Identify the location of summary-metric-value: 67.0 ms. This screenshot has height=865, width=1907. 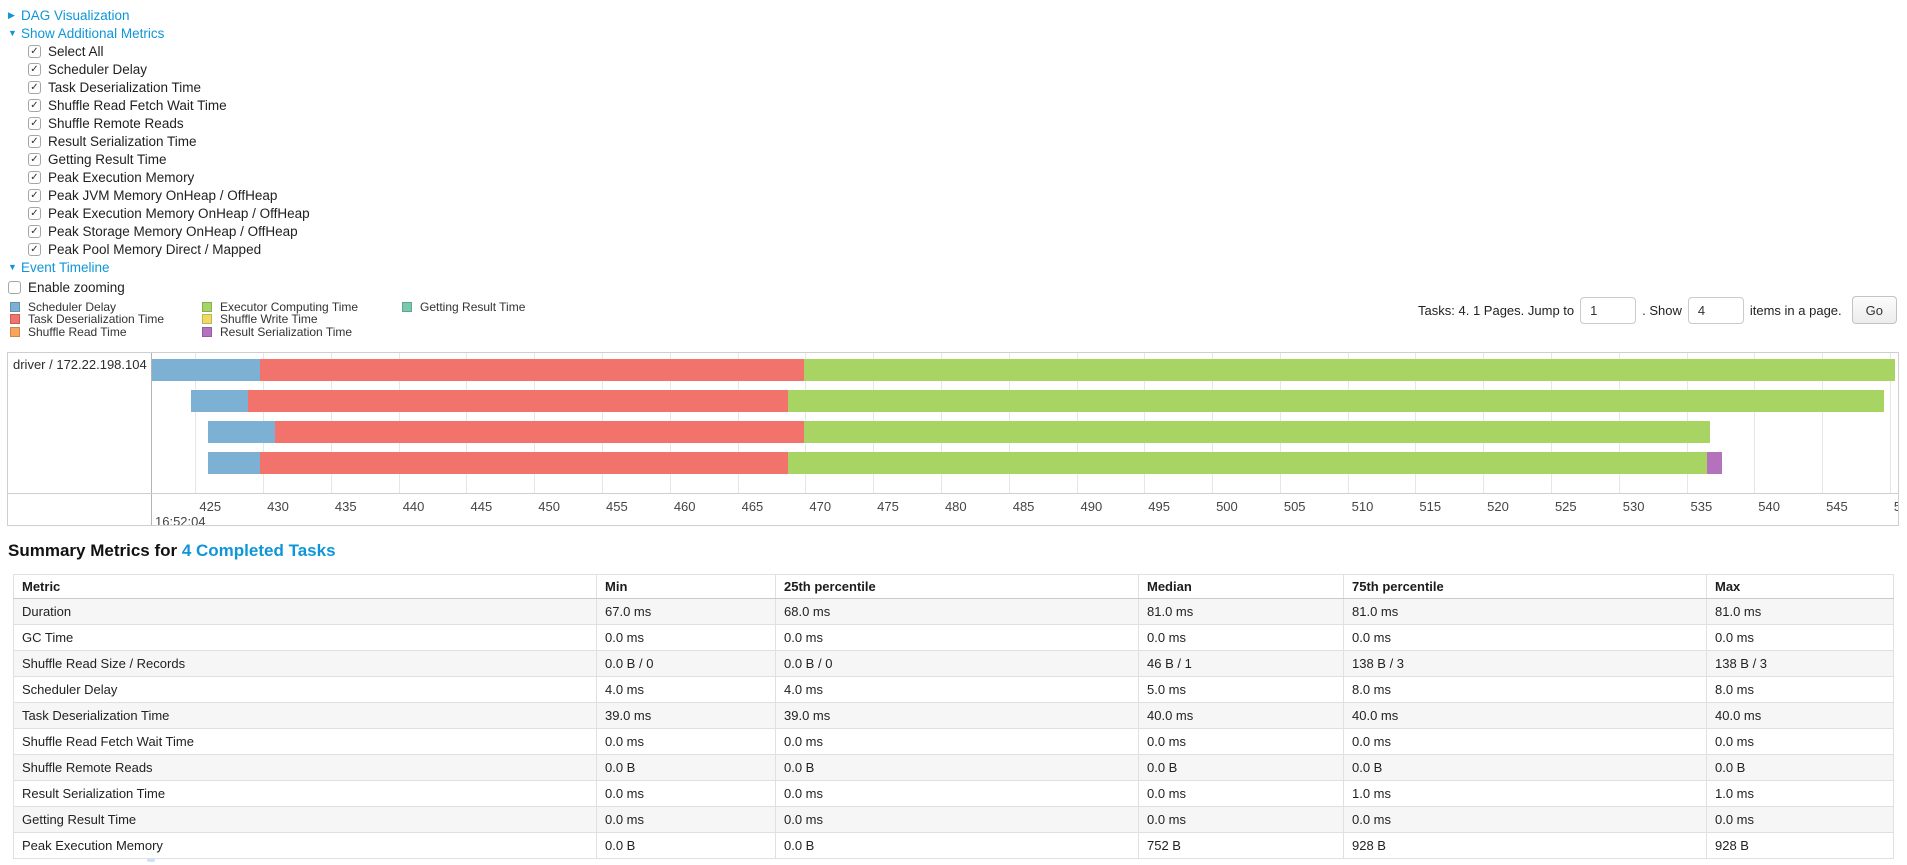
(686, 611).